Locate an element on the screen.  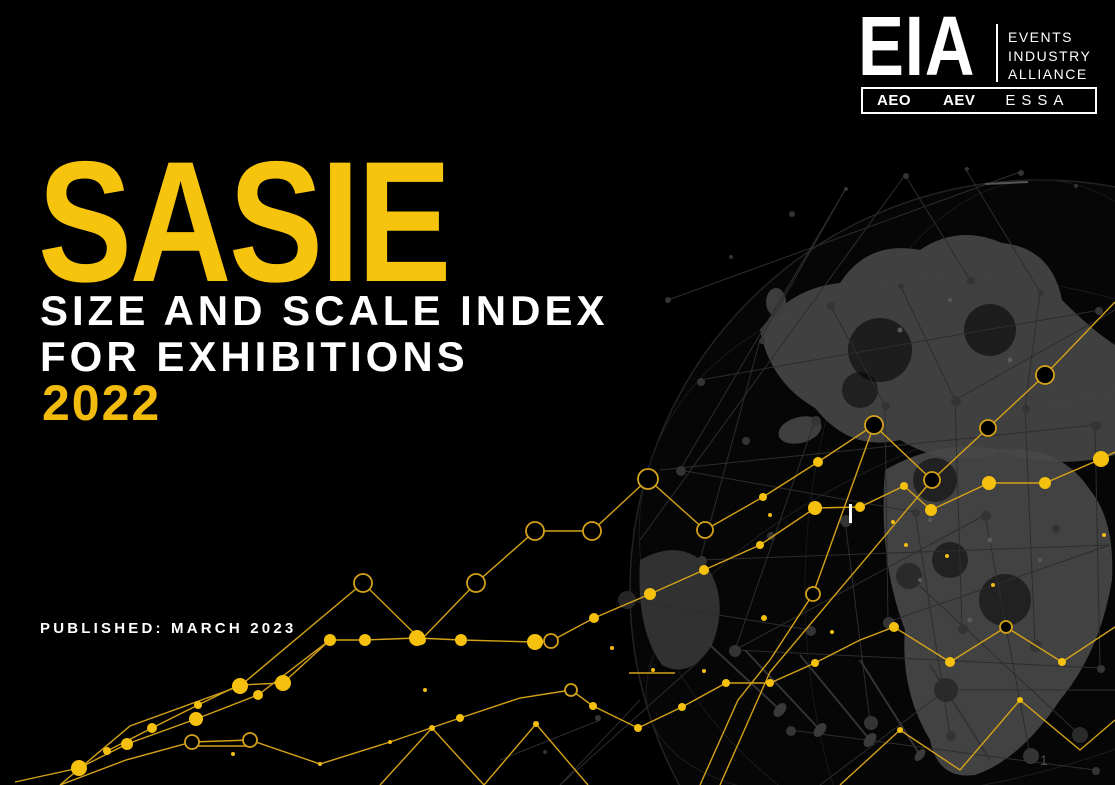
logo-org-line2: INDUSTRY is located at coordinates (1050, 55).